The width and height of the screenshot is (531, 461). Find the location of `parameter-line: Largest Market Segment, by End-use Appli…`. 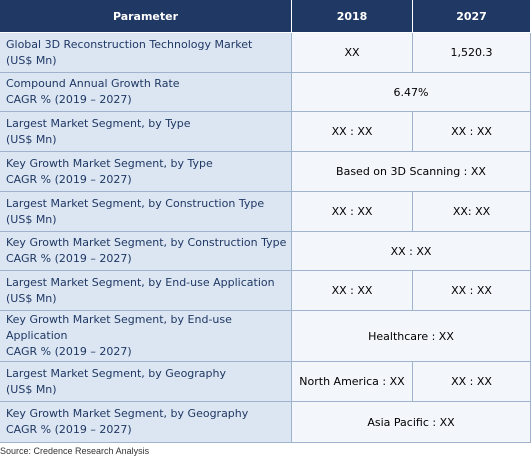

parameter-line: Largest Market Segment, by End-use Appli… is located at coordinates (140, 282).